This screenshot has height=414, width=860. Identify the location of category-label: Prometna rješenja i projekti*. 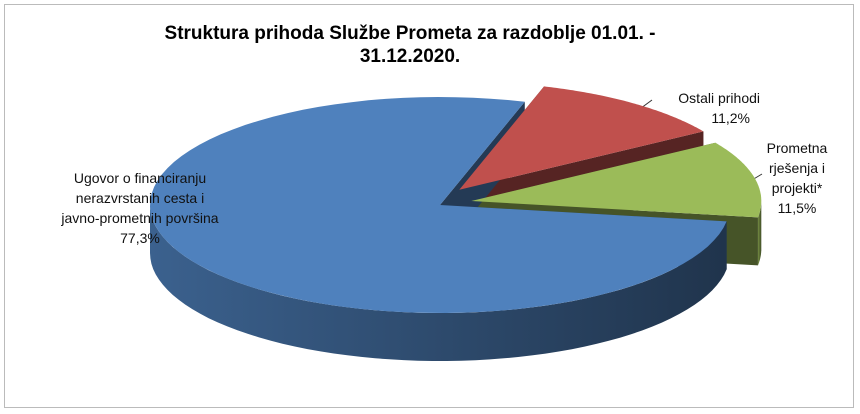
(797, 168).